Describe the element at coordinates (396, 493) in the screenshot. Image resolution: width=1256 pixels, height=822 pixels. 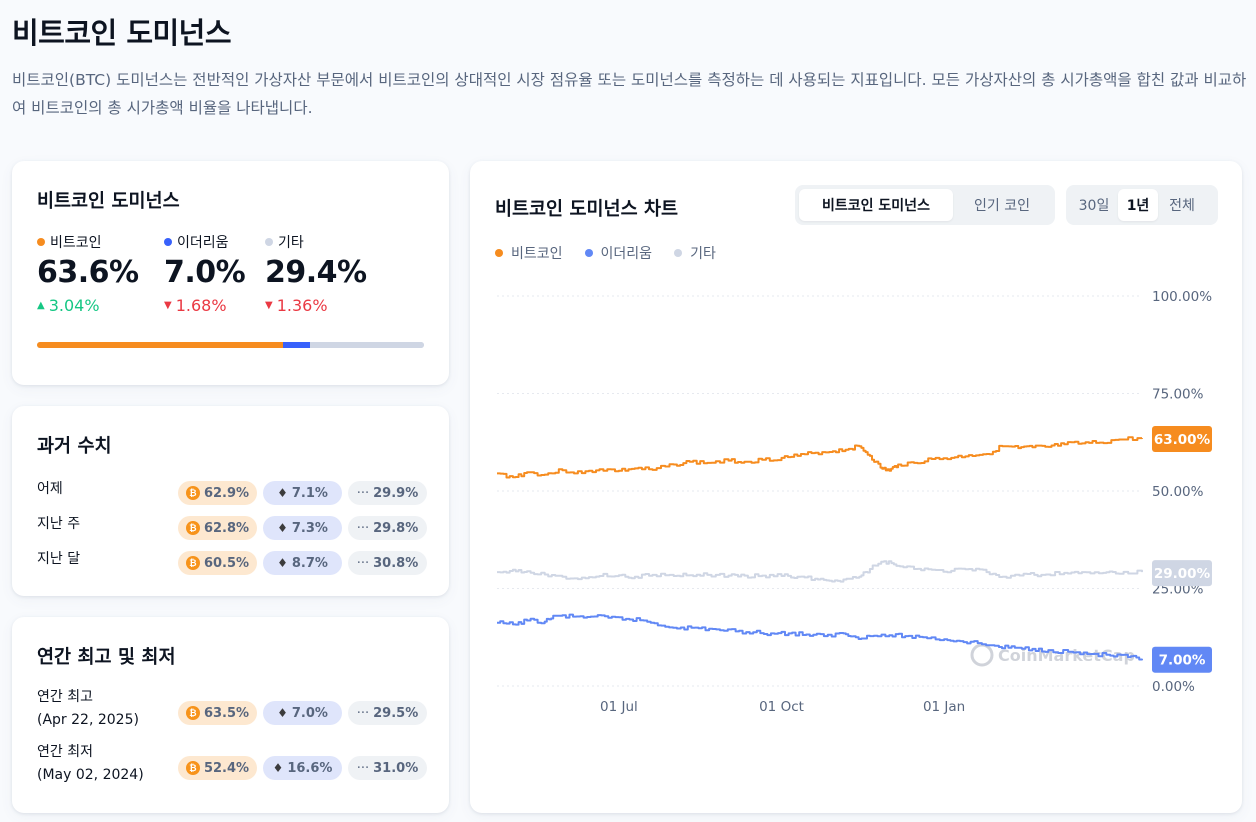
I see `other-value: 29.9%` at that location.